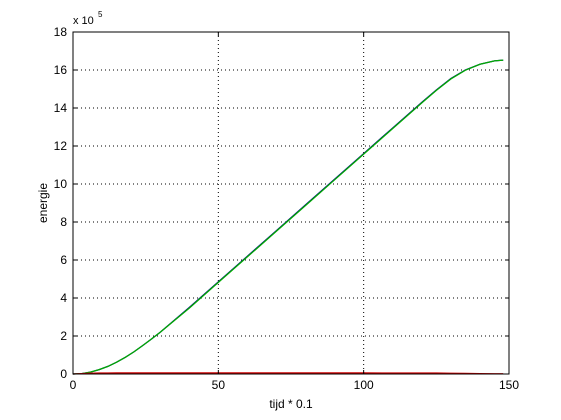 The height and width of the screenshot is (420, 561). Describe the element at coordinates (73, 385) in the screenshot. I see `x-tick-label: 0` at that location.